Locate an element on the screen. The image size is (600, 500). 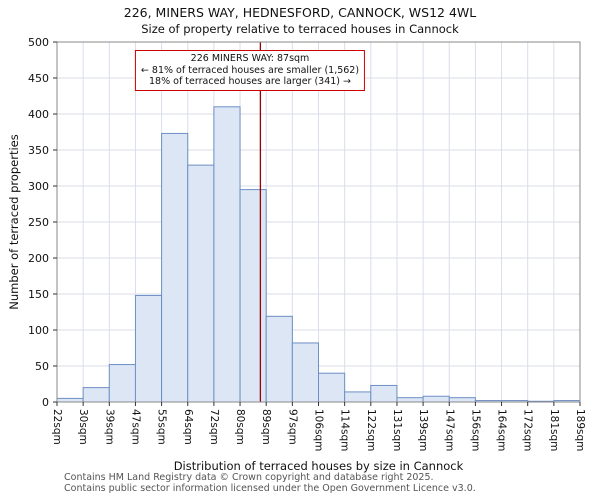
x-tick-label: 189sqm is located at coordinates (580, 430).